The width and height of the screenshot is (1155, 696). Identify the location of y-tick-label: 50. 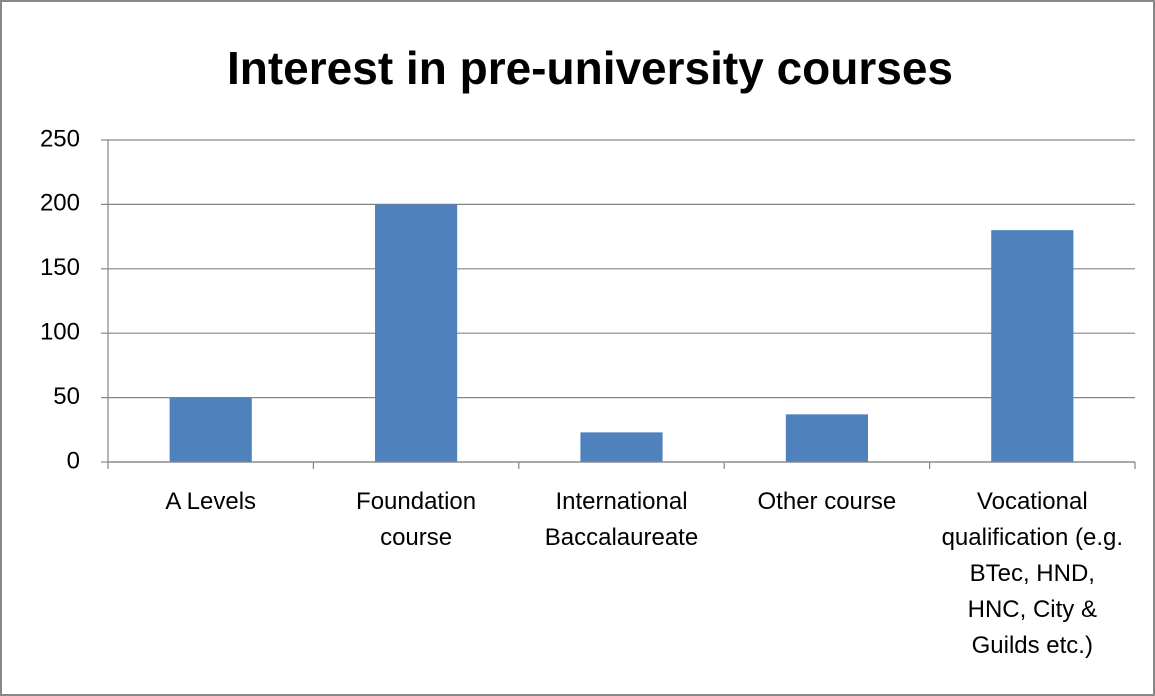
(66, 396).